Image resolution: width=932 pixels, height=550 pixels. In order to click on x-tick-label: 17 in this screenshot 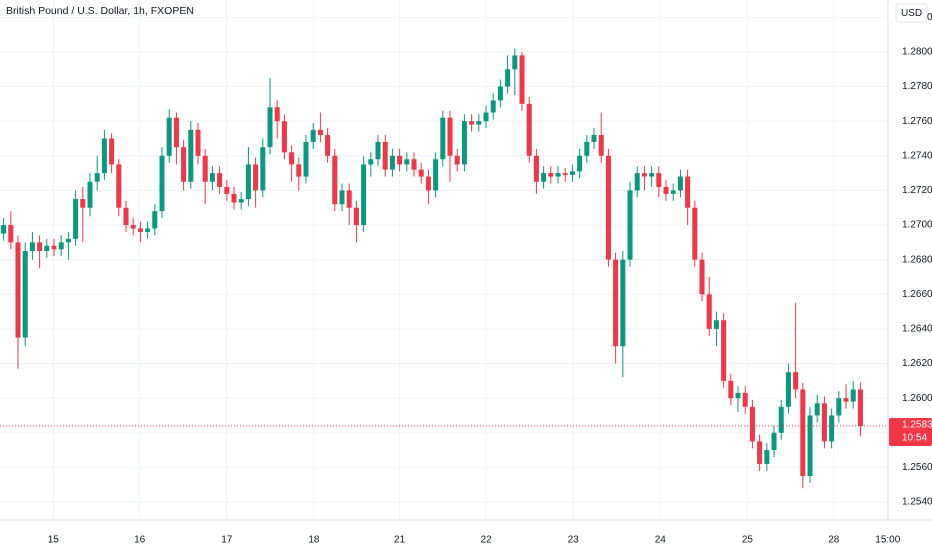, I will do `click(227, 540)`.